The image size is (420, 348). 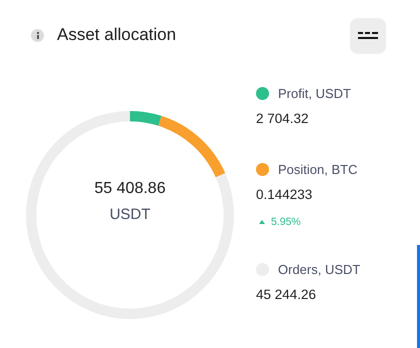 What do you see at coordinates (319, 269) in the screenshot?
I see `legend-label: Orders, USDT` at bounding box center [319, 269].